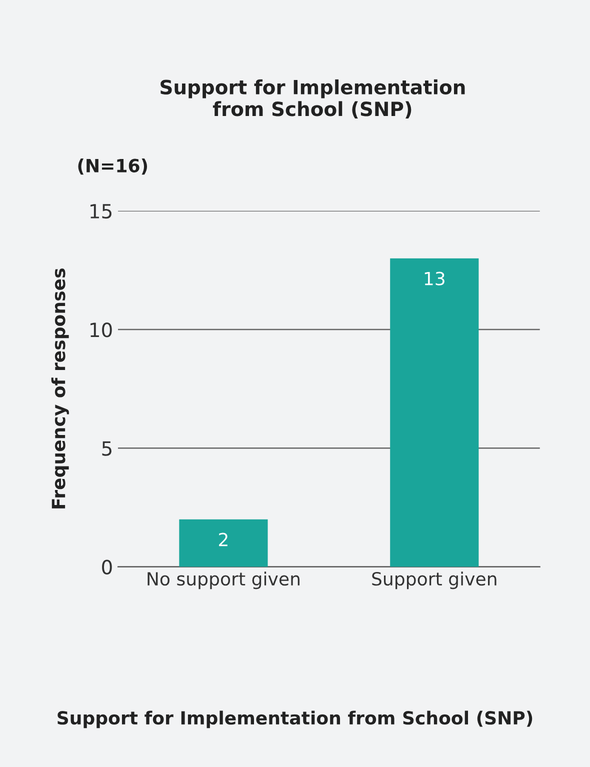 This screenshot has height=767, width=590. Describe the element at coordinates (295, 719) in the screenshot. I see `text: Support for Implementation from School (SNP)` at that location.